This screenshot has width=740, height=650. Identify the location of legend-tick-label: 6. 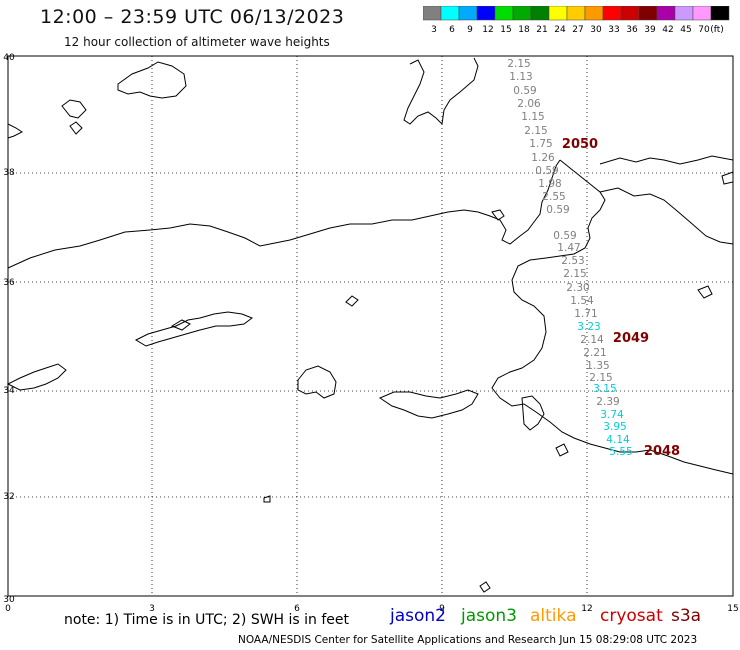
(452, 29).